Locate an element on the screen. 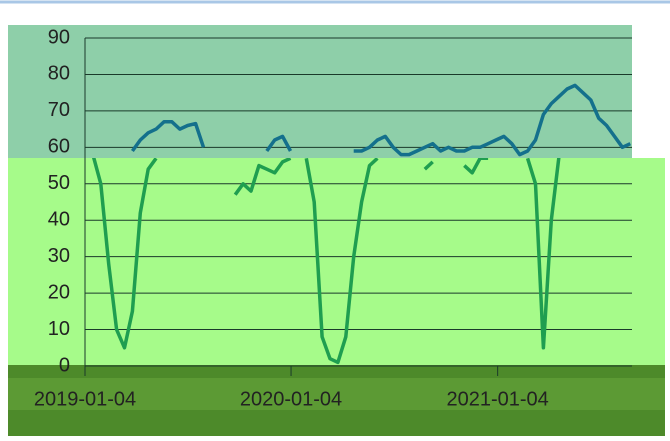  x-tick-label: 2020-01-04 is located at coordinates (291, 399).